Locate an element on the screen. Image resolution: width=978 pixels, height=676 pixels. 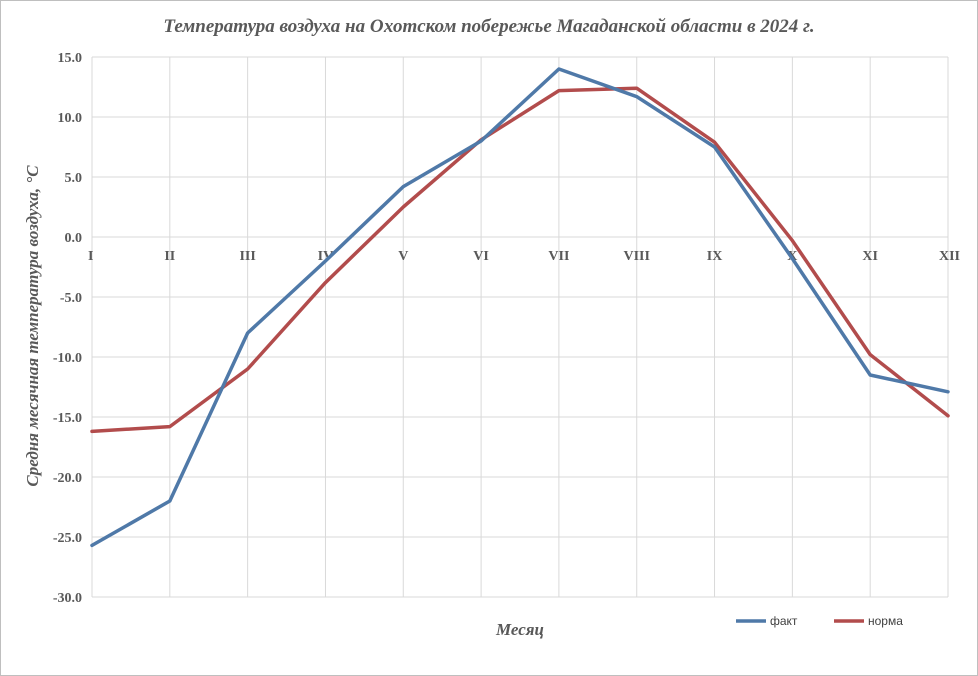
x-tick-label: IX is located at coordinates (715, 256).